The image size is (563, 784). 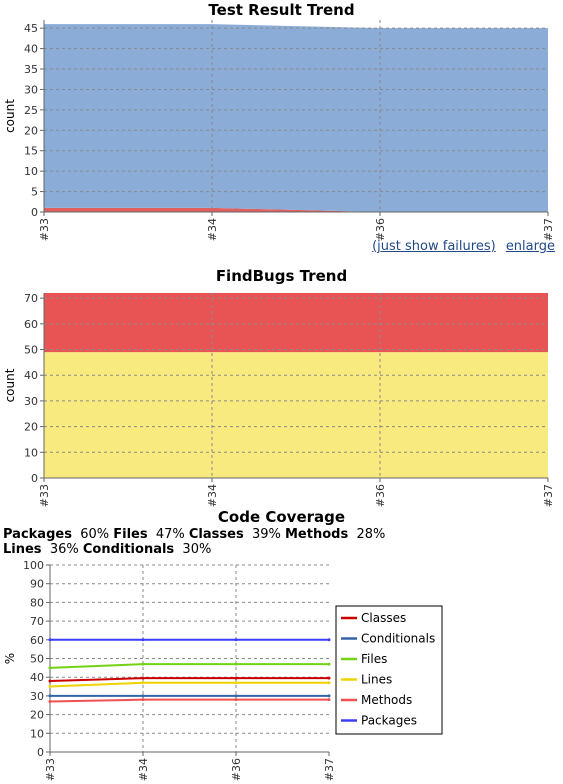 I want to click on line-series-lines, so click(x=189, y=684).